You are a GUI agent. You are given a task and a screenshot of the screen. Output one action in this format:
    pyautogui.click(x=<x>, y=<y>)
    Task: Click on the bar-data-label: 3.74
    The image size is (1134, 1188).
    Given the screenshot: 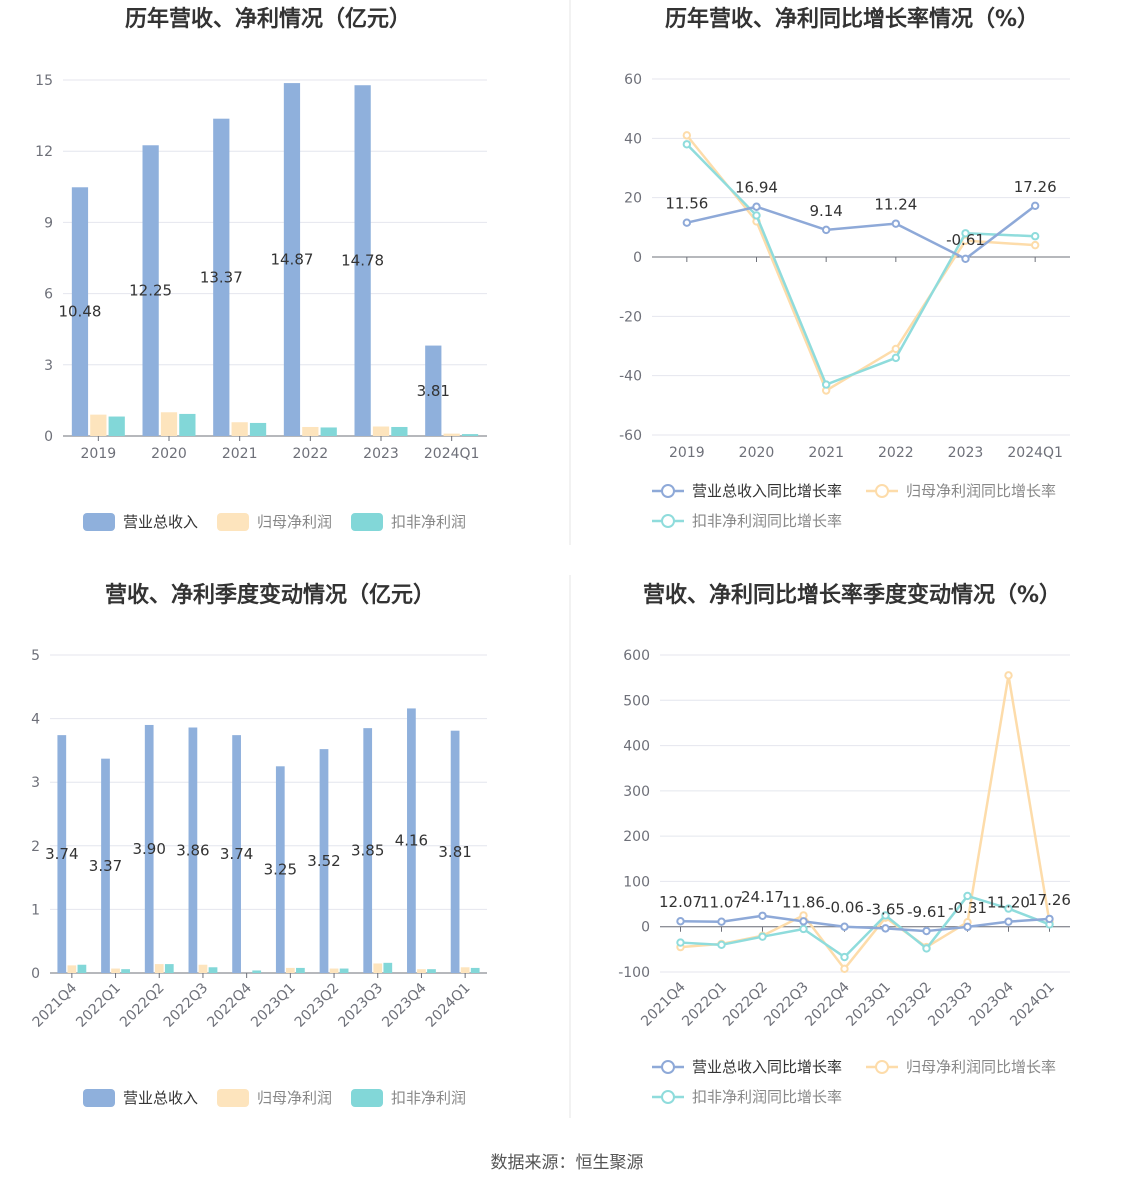 What is the action you would take?
    pyautogui.click(x=236, y=854)
    